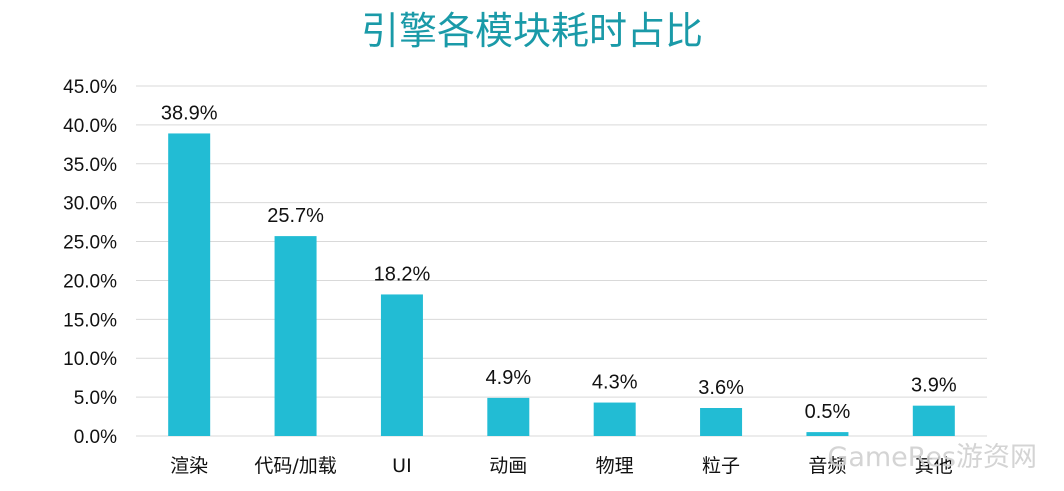 The height and width of the screenshot is (491, 1064). What do you see at coordinates (934, 386) in the screenshot?
I see `data-label: 3.9%` at bounding box center [934, 386].